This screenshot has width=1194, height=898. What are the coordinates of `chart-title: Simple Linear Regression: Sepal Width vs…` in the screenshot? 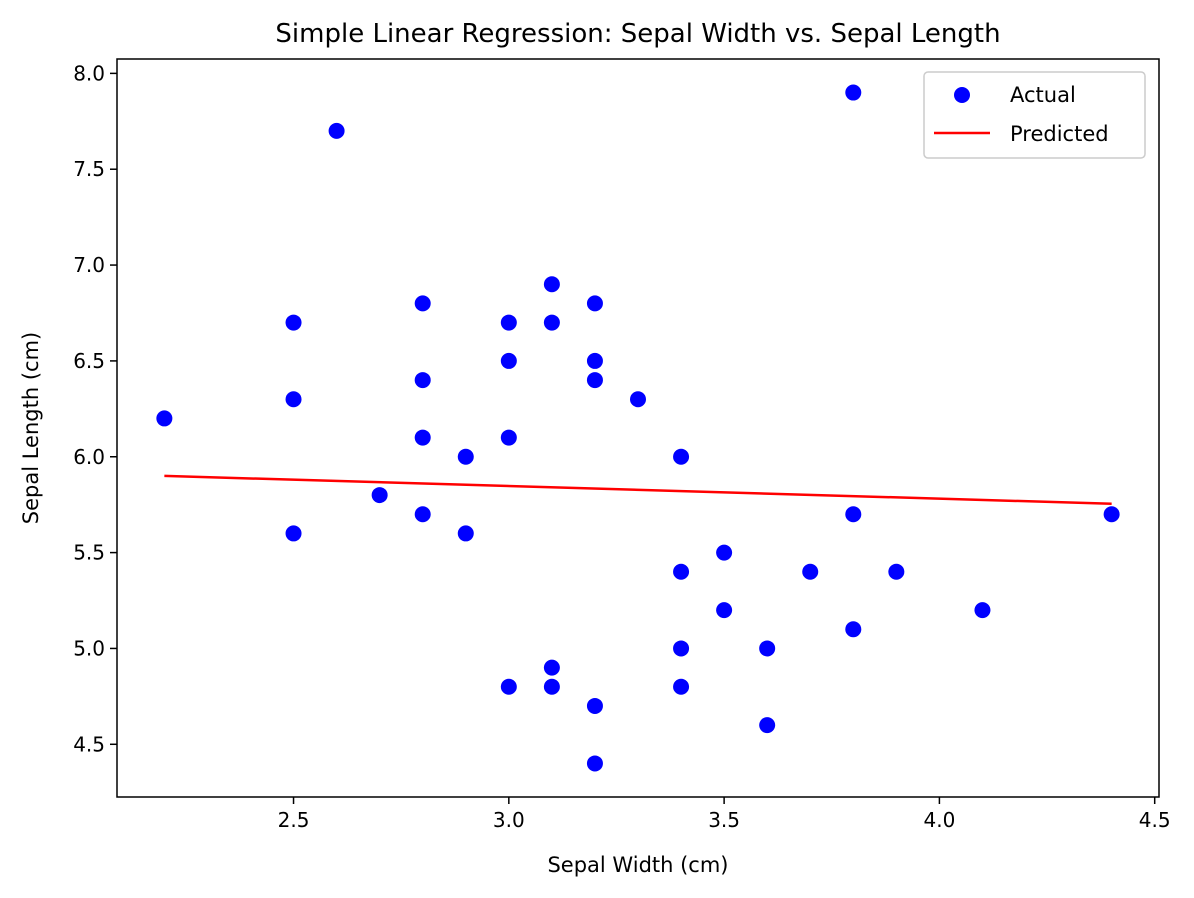 It's located at (637, 34).